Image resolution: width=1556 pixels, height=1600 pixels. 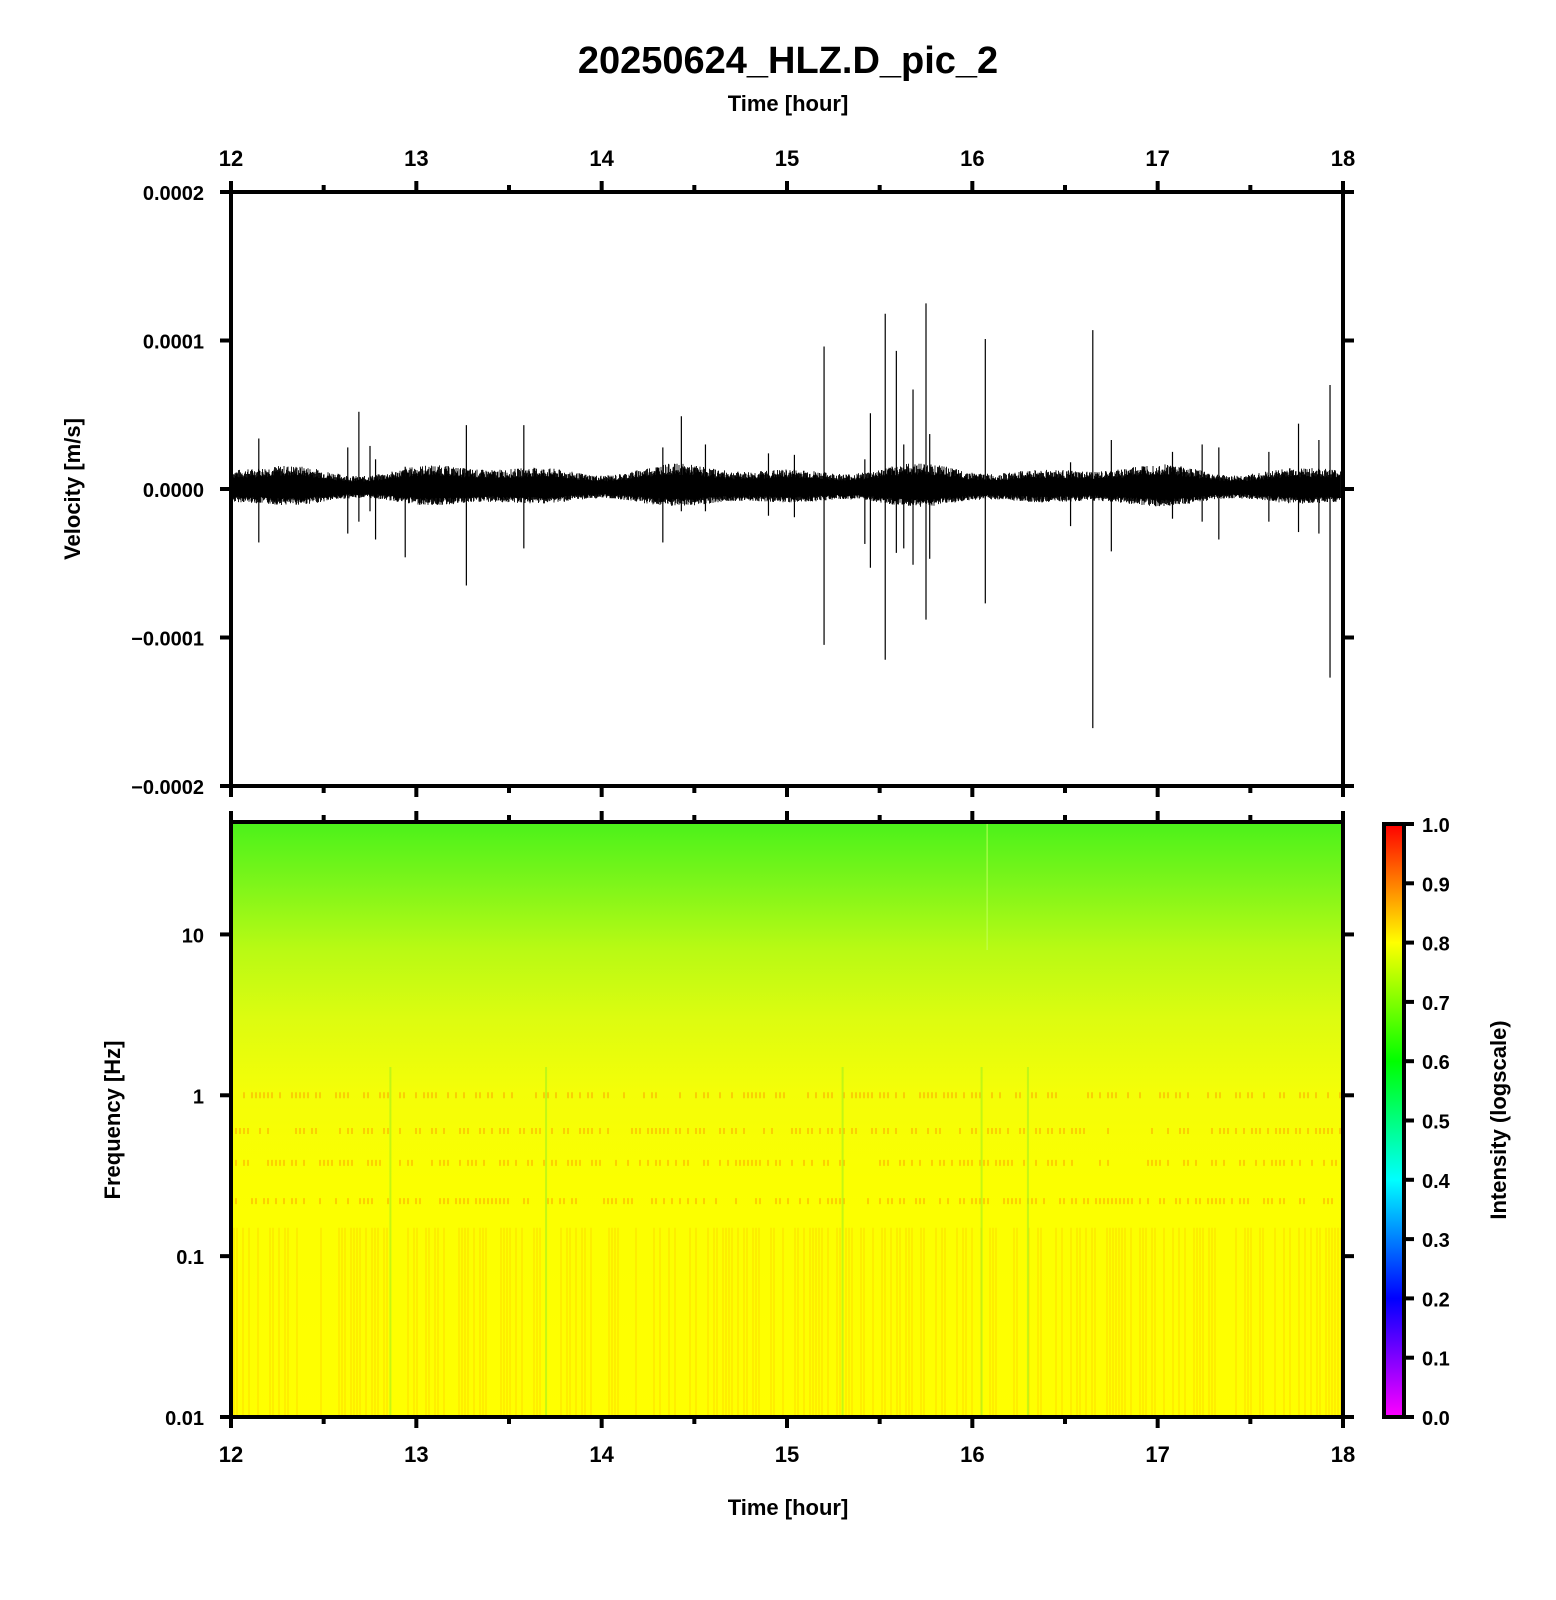 What do you see at coordinates (112, 1120) in the screenshot?
I see `spectrogram-y-axis-label: Frequency [Hz]` at bounding box center [112, 1120].